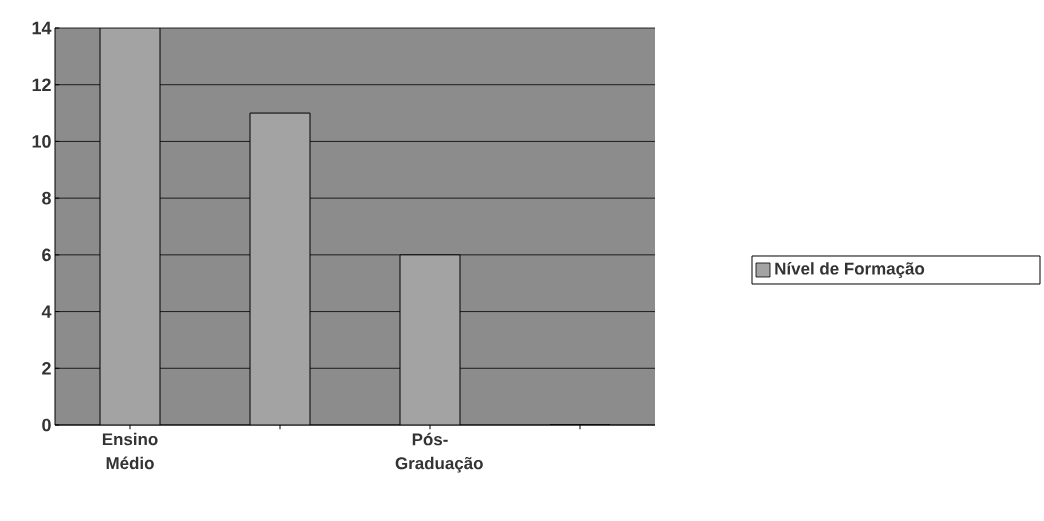  Describe the element at coordinates (42, 28) in the screenshot. I see `y-tick-label: 14` at that location.